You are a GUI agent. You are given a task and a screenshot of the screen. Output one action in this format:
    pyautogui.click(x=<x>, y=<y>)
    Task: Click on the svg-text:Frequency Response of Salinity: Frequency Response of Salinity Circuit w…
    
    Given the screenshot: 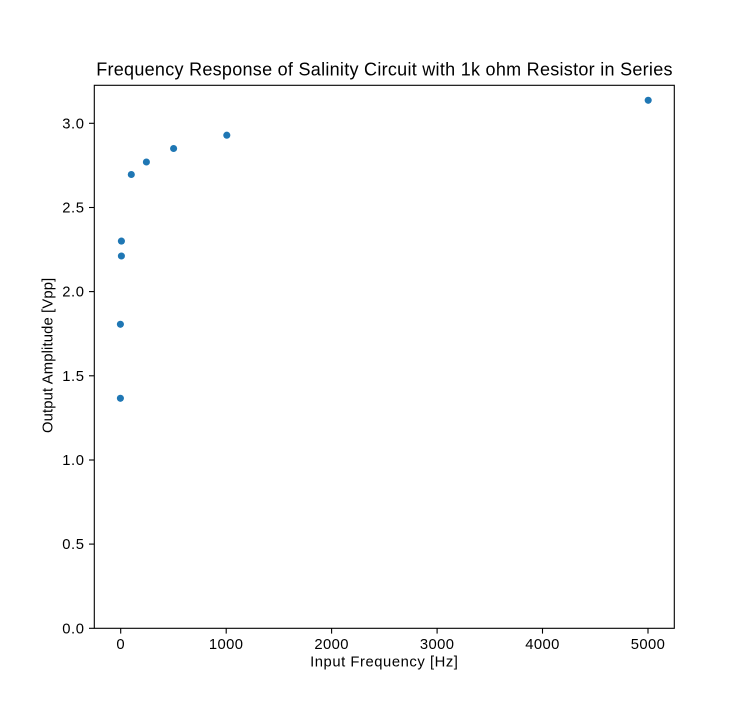 What is the action you would take?
    pyautogui.click(x=384, y=69)
    